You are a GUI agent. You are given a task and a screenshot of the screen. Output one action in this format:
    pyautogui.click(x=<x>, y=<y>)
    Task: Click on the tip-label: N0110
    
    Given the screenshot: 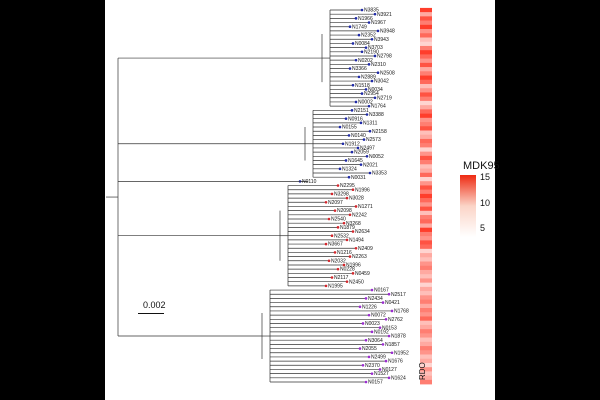 What is the action you would take?
    pyautogui.click(x=309, y=182)
    